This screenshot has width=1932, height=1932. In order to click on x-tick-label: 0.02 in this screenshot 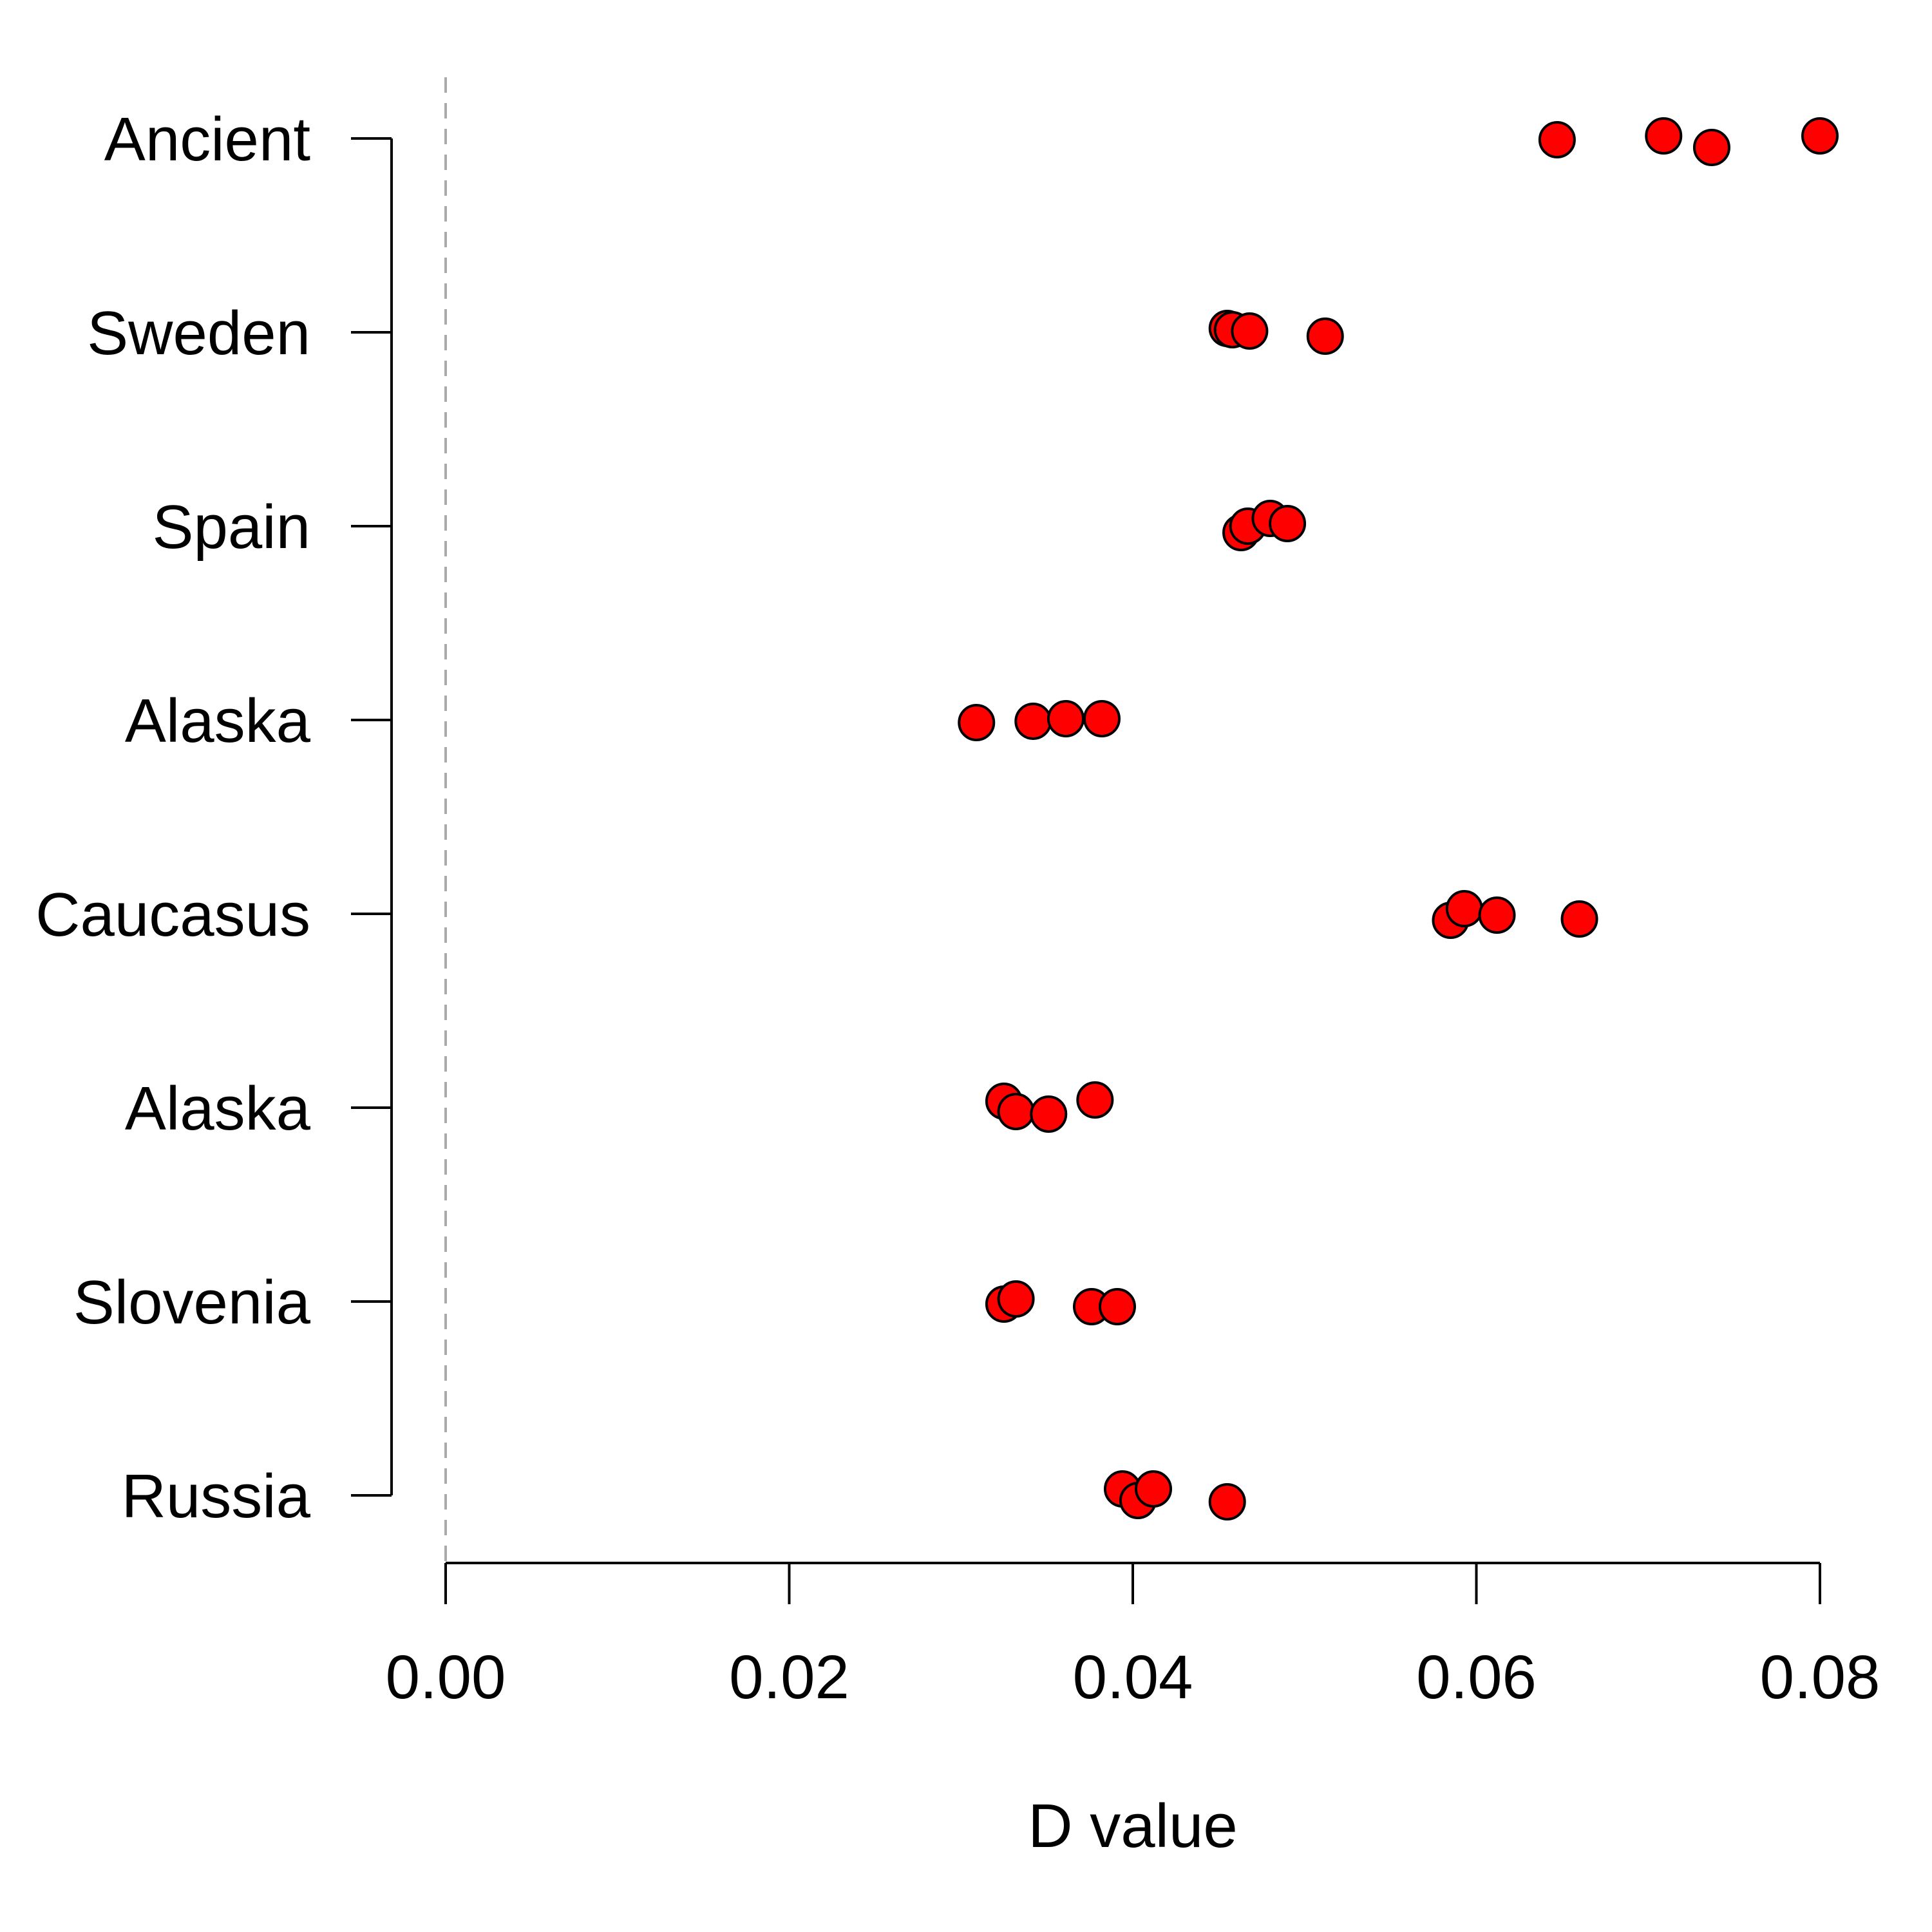, I will do `click(789, 1677)`.